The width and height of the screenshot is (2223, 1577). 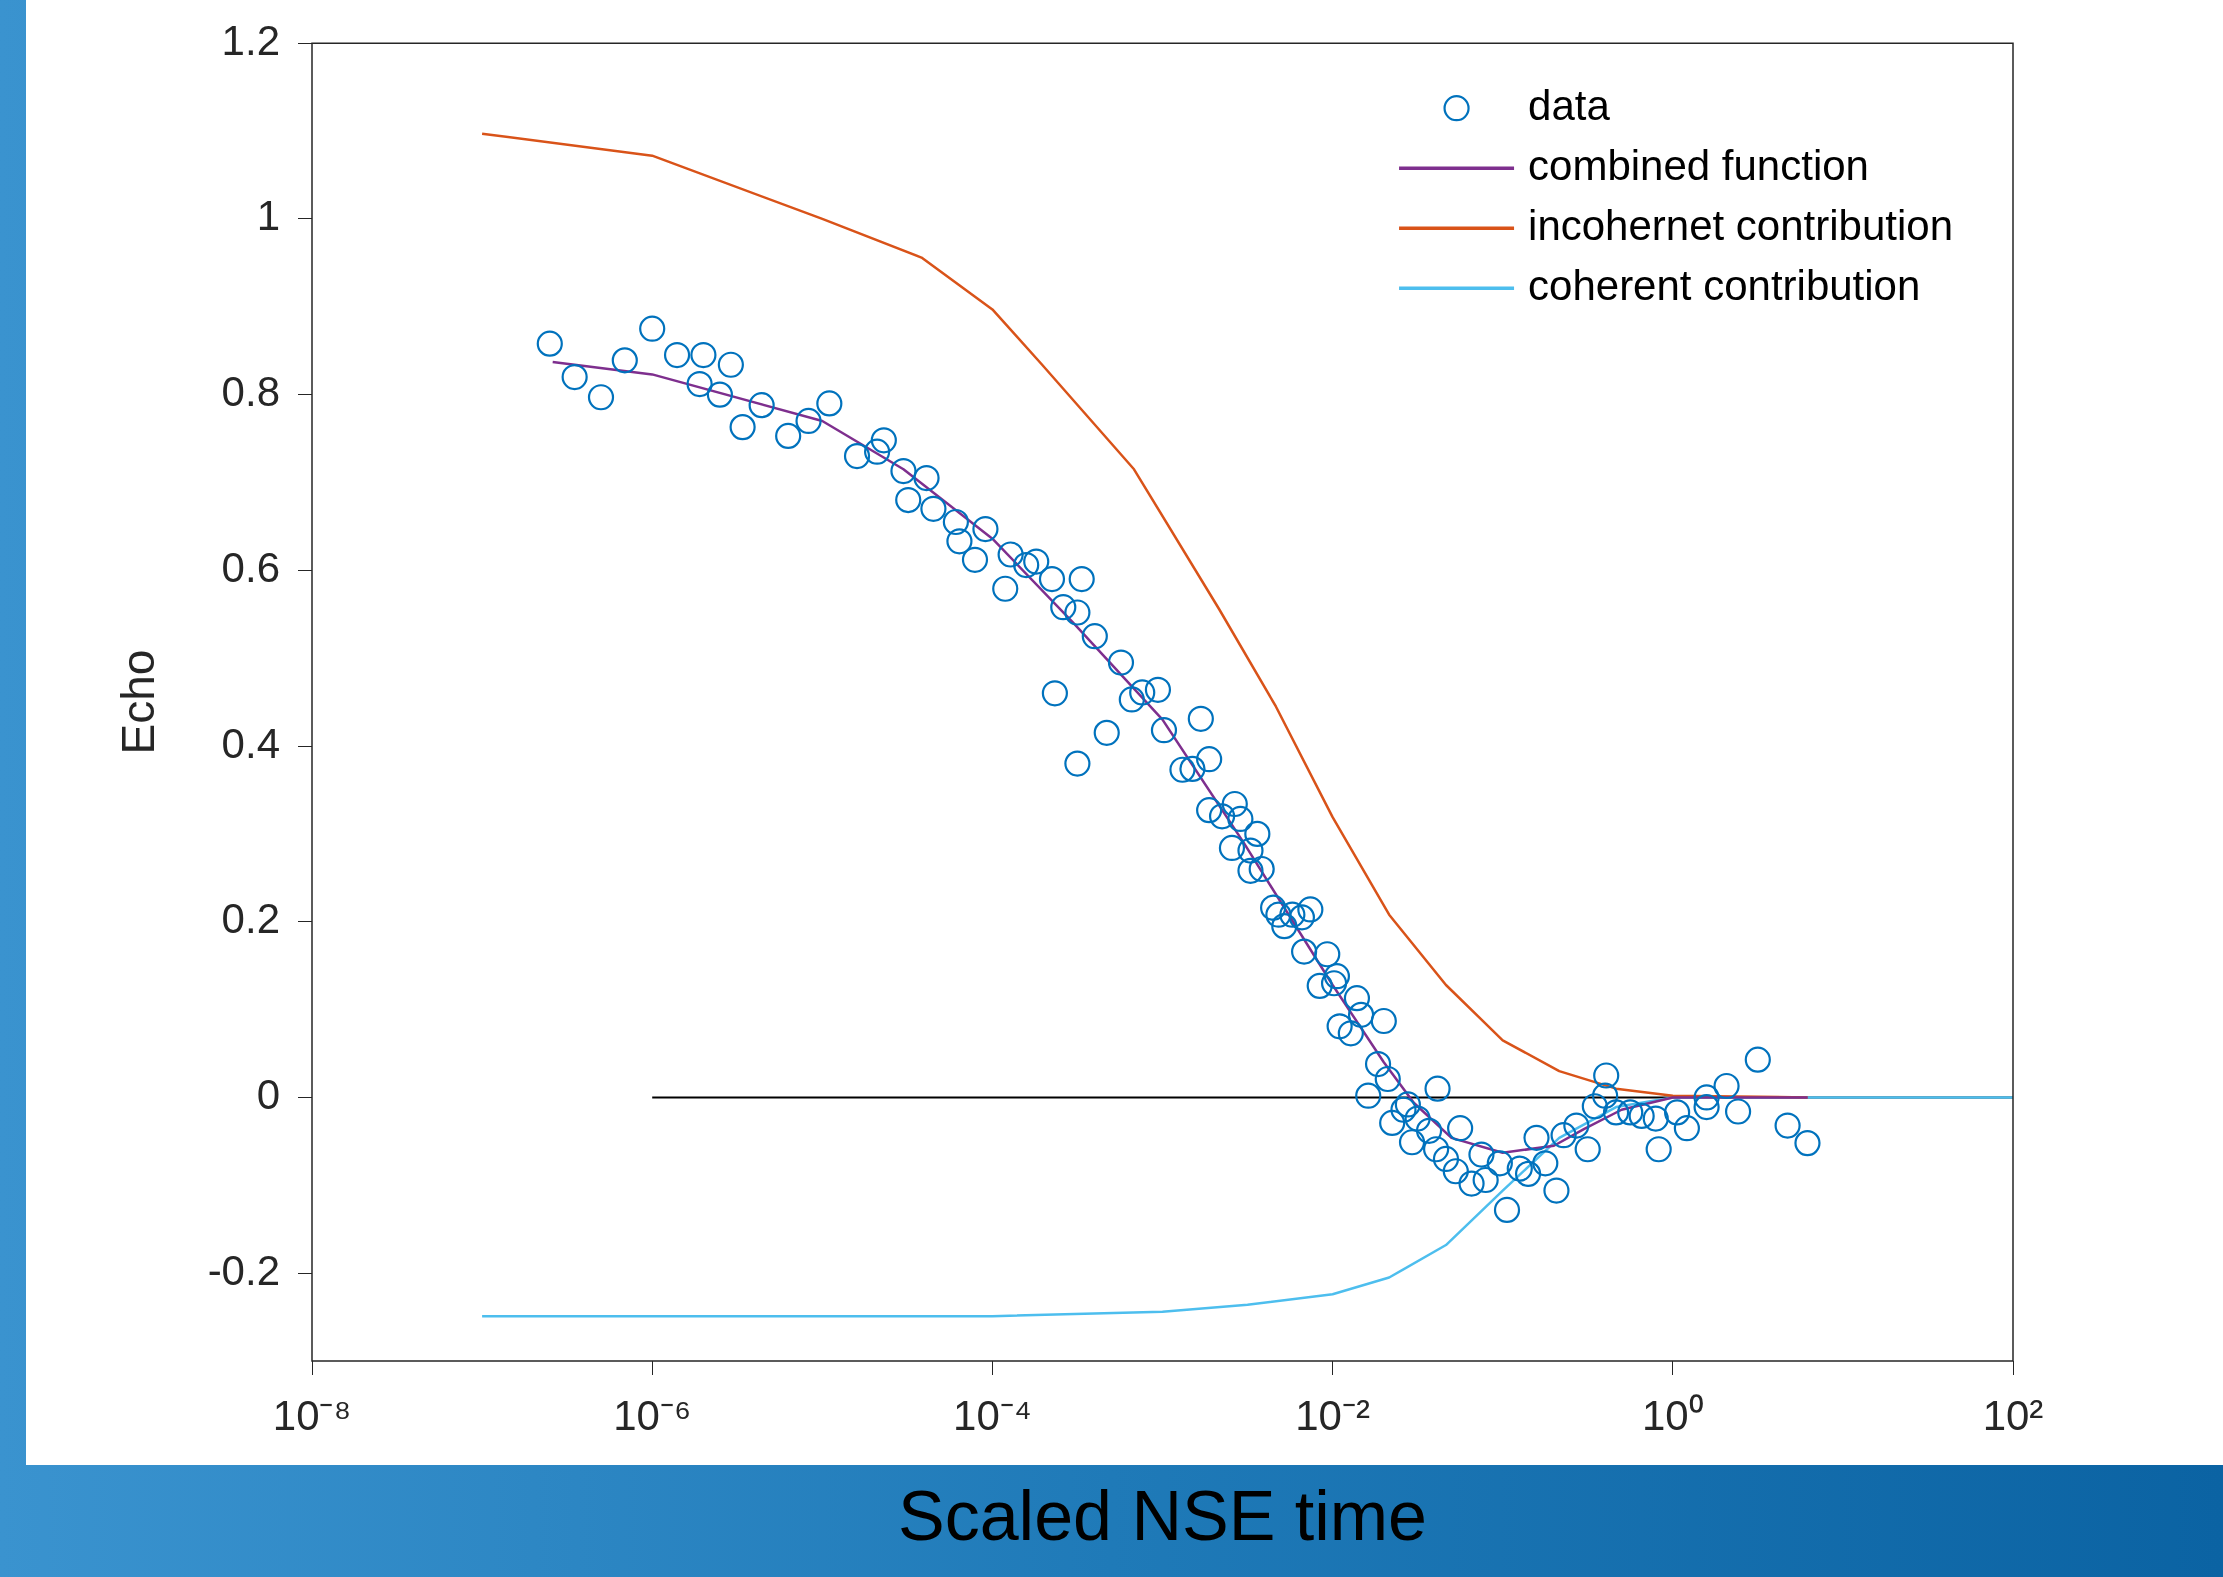 What do you see at coordinates (1332, 1415) in the screenshot?
I see `x-tick-label: 10⁻²` at bounding box center [1332, 1415].